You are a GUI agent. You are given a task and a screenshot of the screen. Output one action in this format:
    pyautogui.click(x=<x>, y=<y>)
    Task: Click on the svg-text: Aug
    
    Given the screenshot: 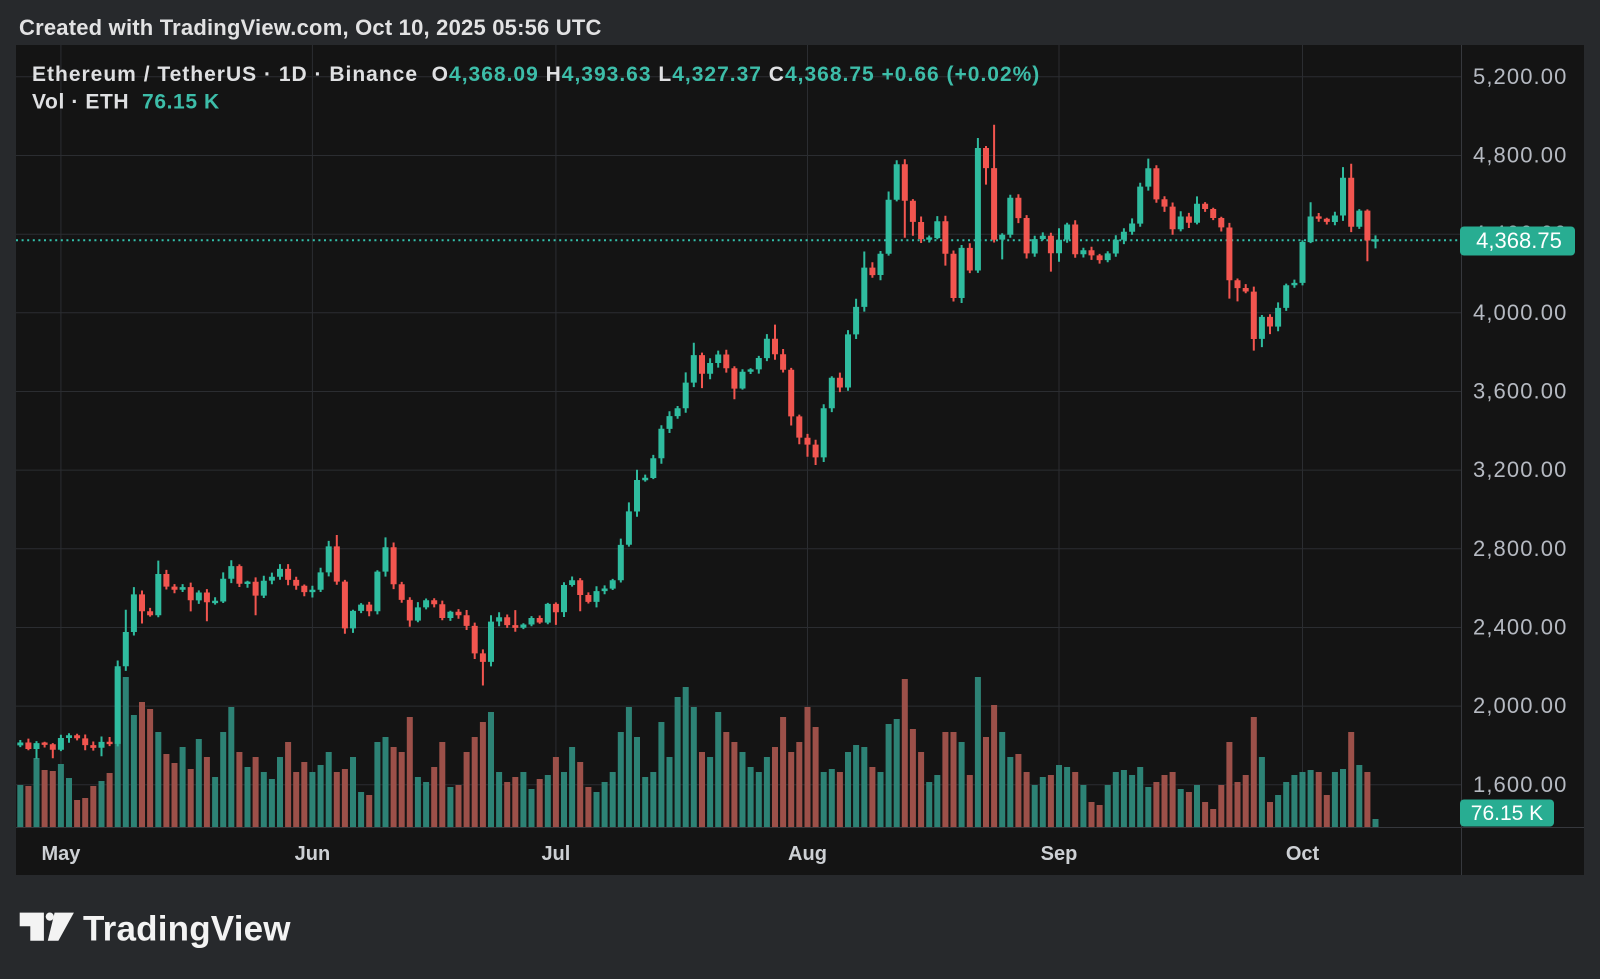 What is the action you would take?
    pyautogui.click(x=807, y=854)
    